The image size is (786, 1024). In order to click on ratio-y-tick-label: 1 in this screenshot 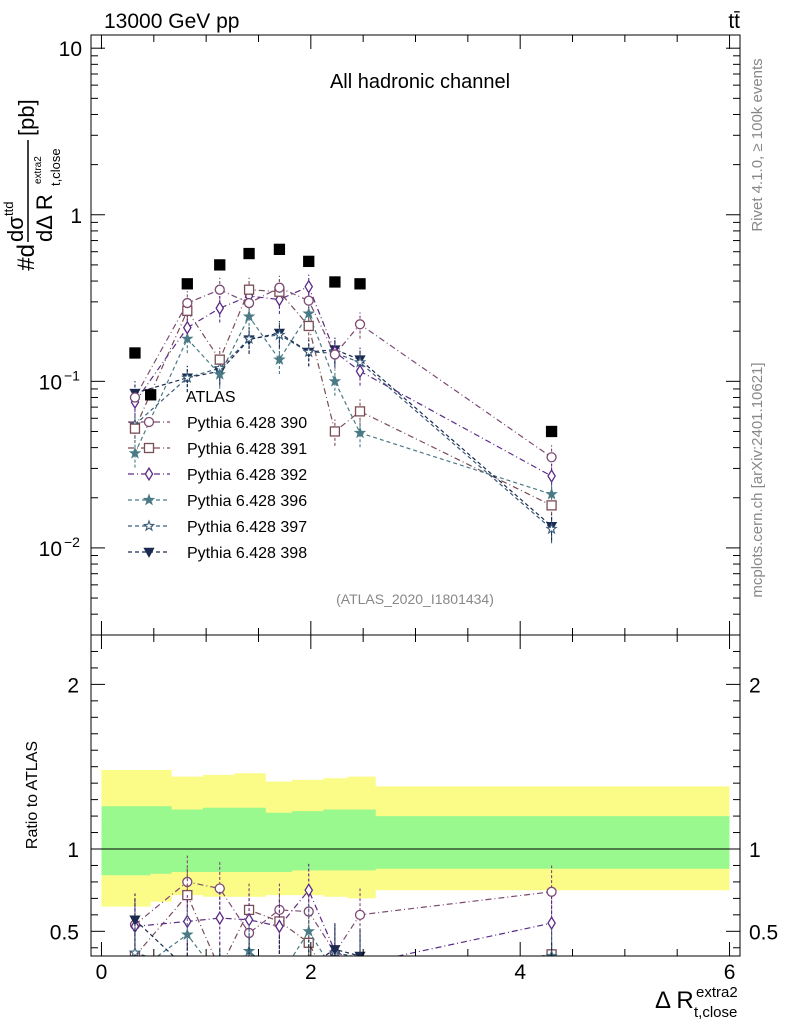, I will do `click(73, 850)`.